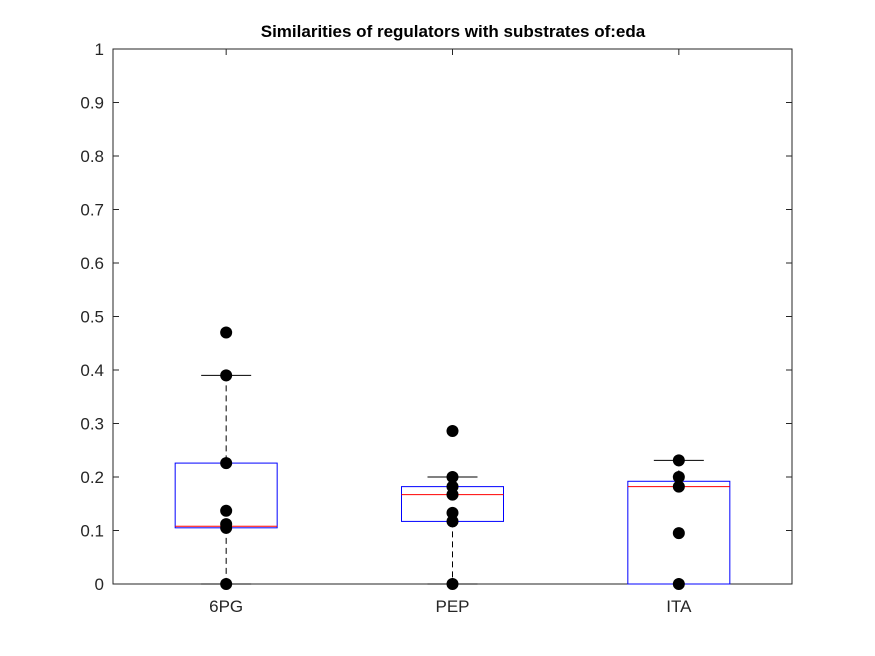 This screenshot has height=656, width=875. What do you see at coordinates (679, 606) in the screenshot?
I see `x-tick-label: ITA` at bounding box center [679, 606].